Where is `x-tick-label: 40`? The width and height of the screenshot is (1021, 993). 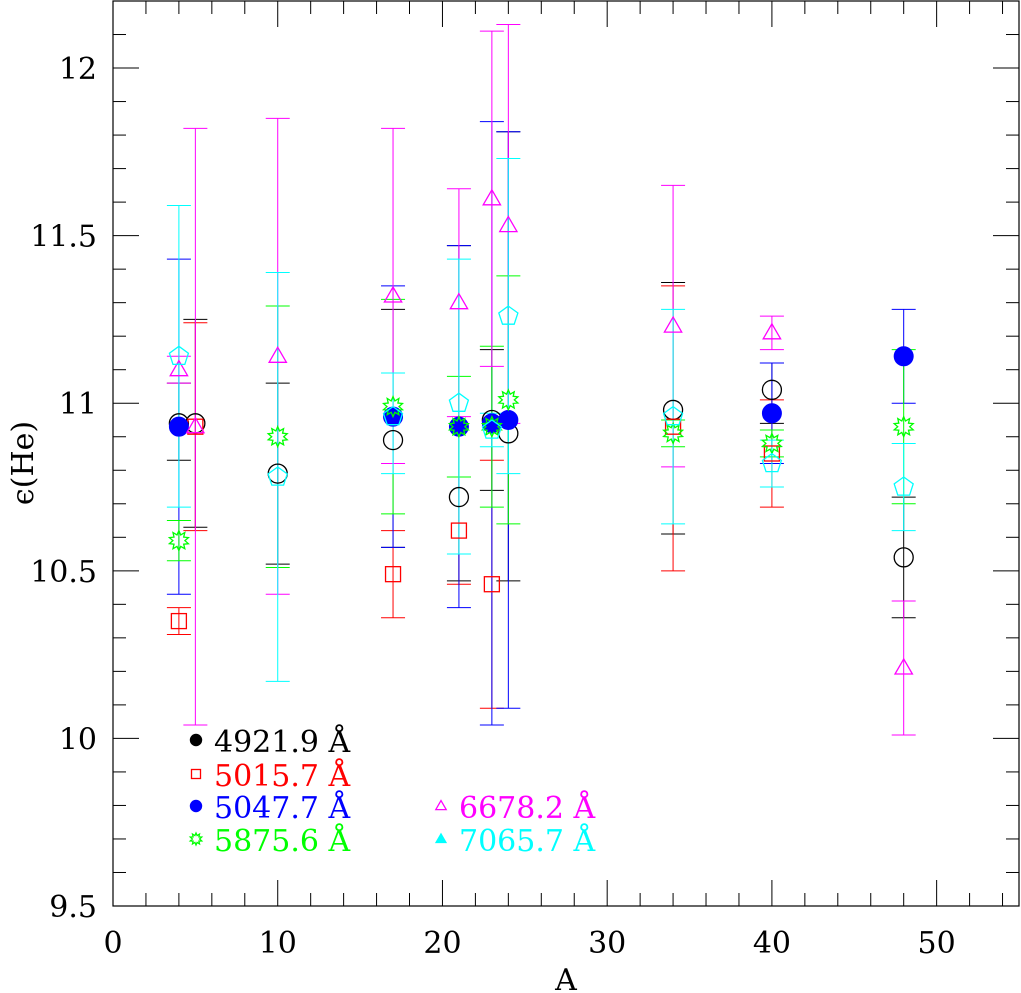 x-tick-label: 40 is located at coordinates (772, 943).